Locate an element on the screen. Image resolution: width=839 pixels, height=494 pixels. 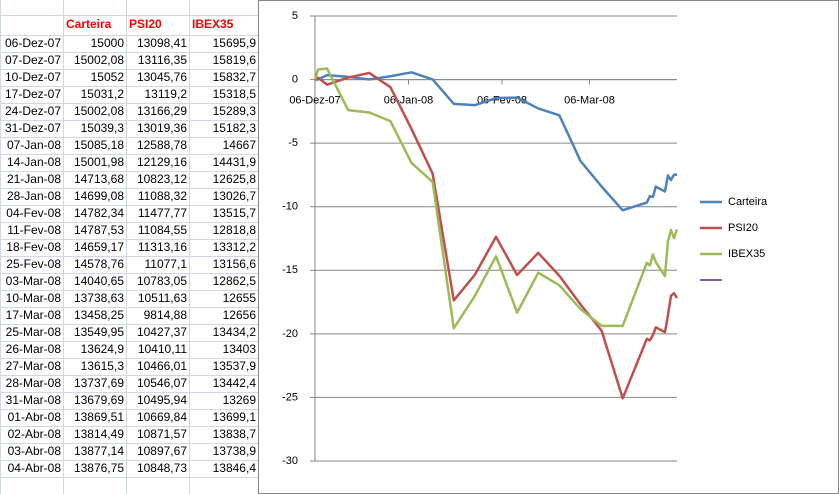
cell-date: 28-Jan-08 is located at coordinates (34, 196).